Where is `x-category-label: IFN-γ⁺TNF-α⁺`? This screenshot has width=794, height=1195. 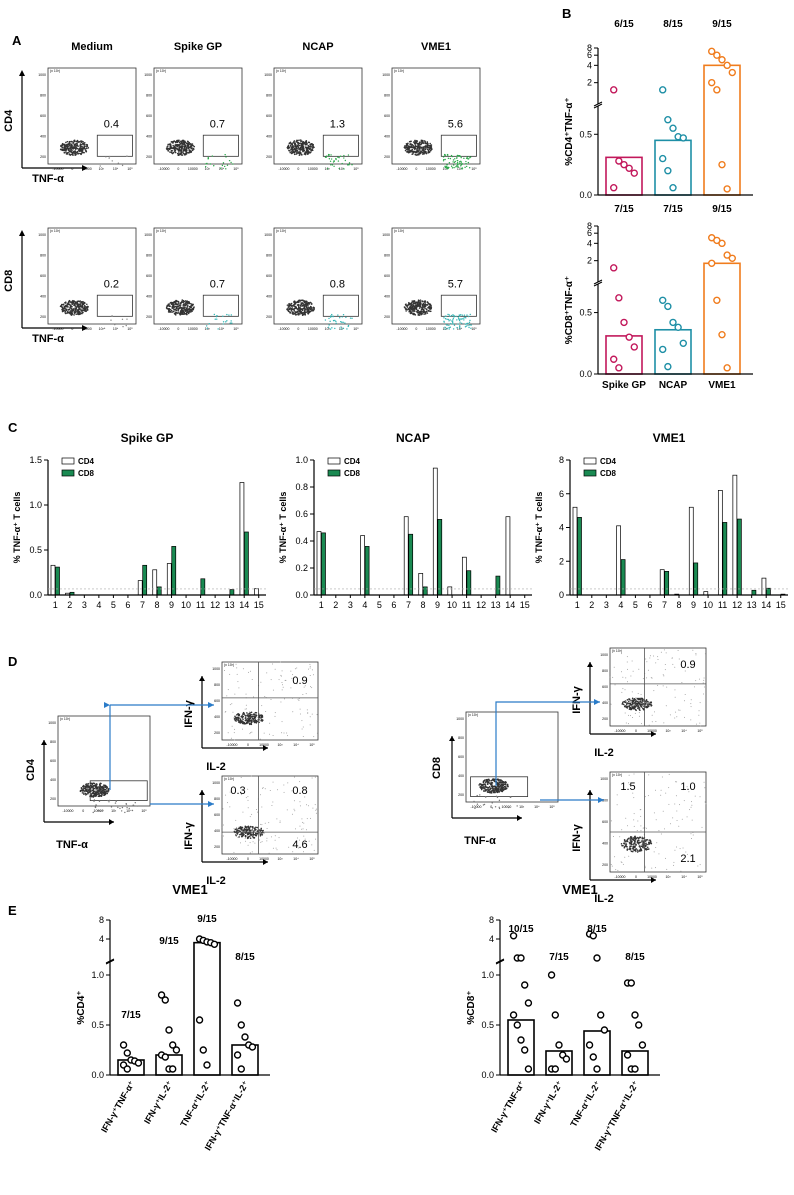
x-category-label: IFN-γ⁺TNF-α⁺ is located at coordinates (508, 1106).